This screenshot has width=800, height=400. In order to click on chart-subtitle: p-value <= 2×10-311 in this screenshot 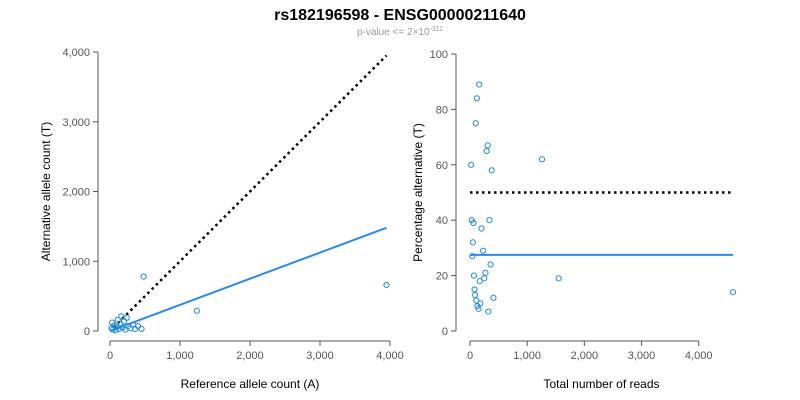, I will do `click(400, 32)`.